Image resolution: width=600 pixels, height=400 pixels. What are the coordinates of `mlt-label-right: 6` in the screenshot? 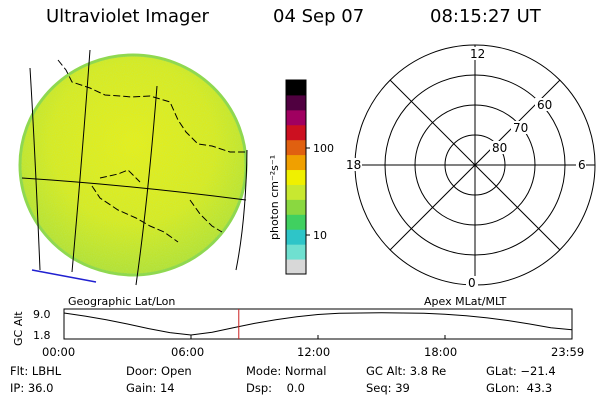 It's located at (582, 165).